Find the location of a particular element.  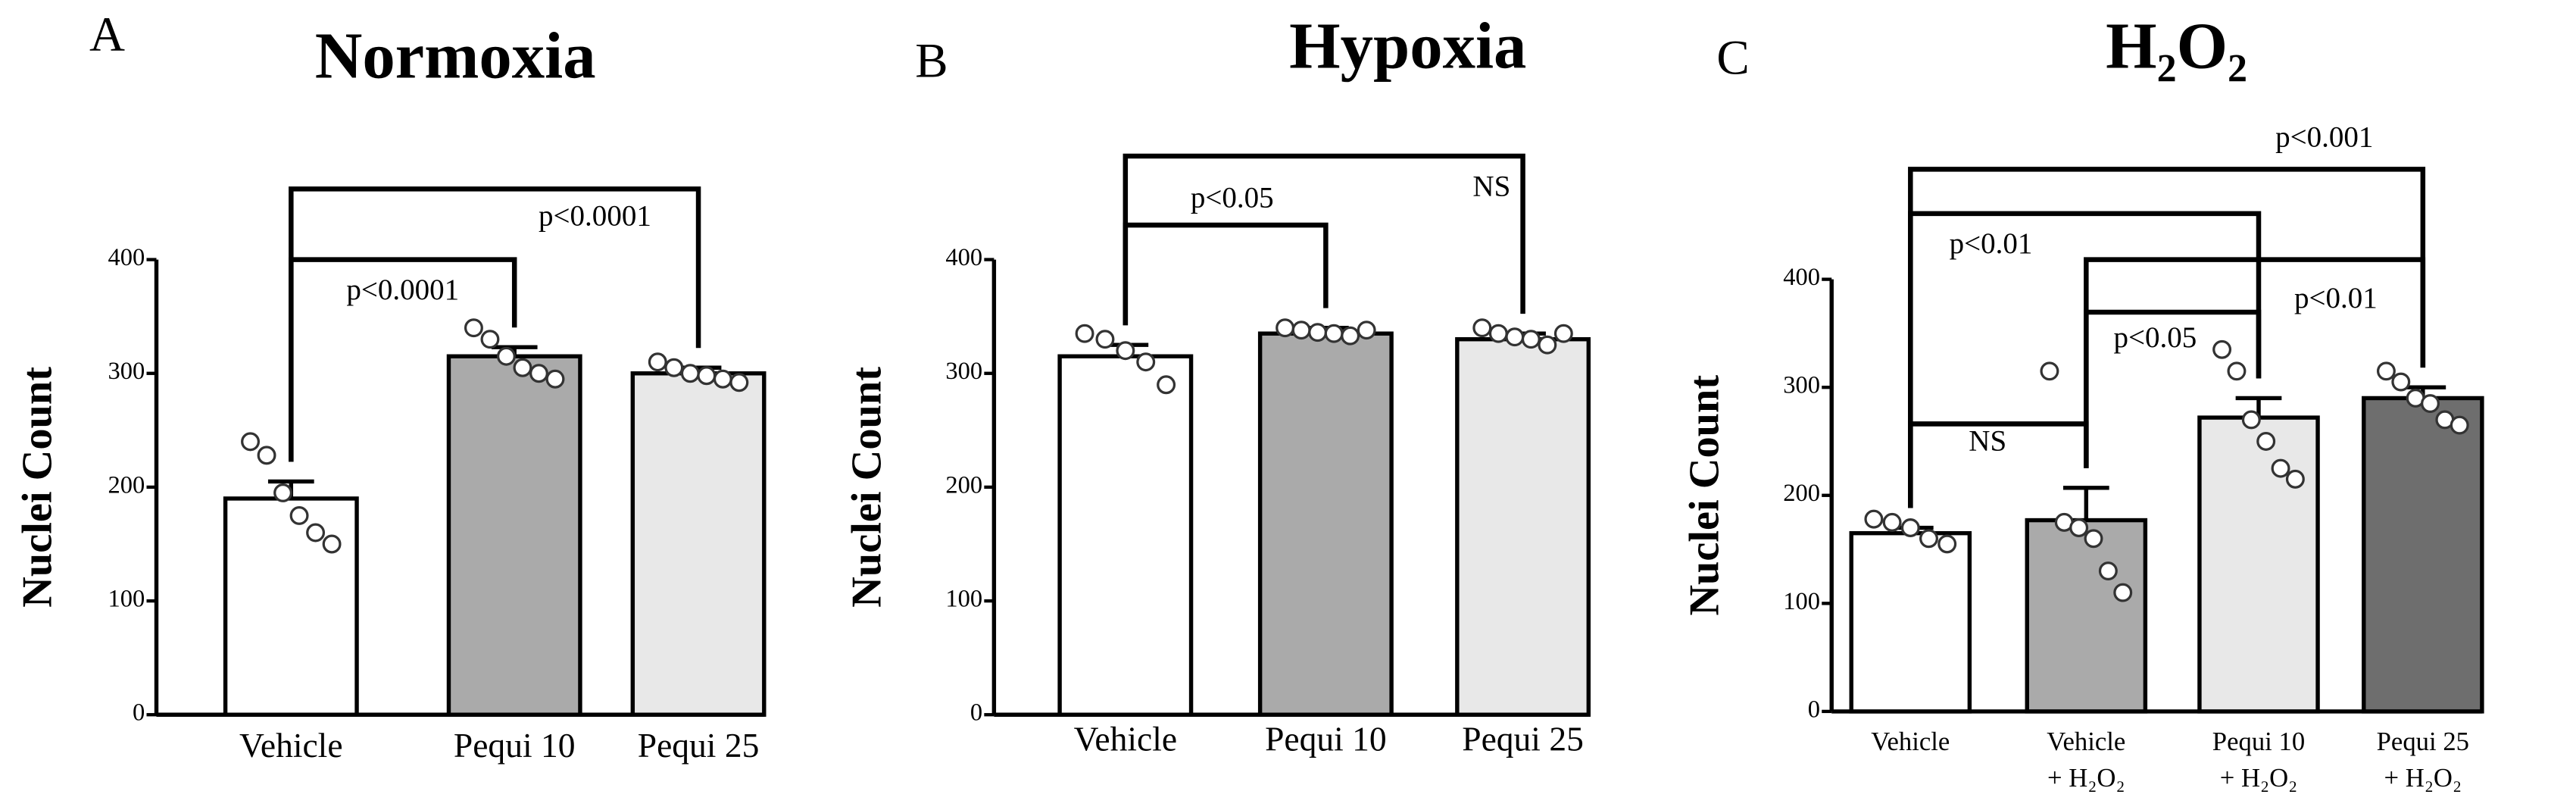

significance-label: p<0.001 is located at coordinates (2324, 136).